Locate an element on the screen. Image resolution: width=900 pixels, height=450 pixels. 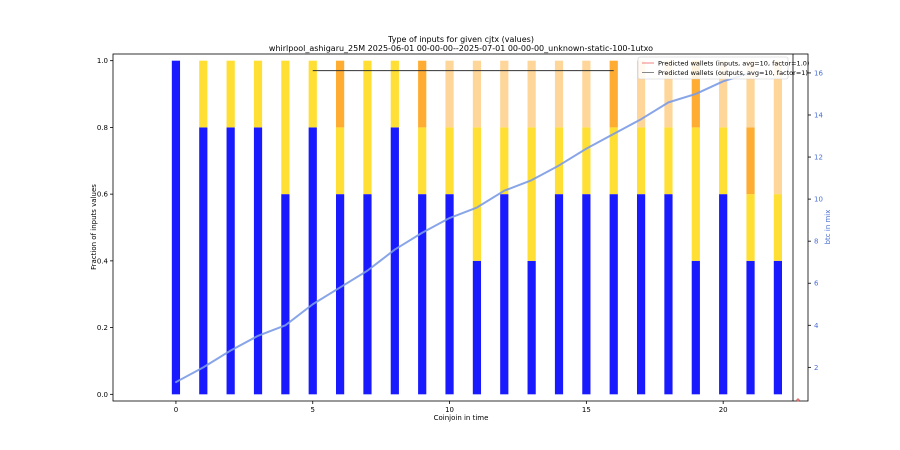
y2-tick-label: 12 is located at coordinates (818, 158).